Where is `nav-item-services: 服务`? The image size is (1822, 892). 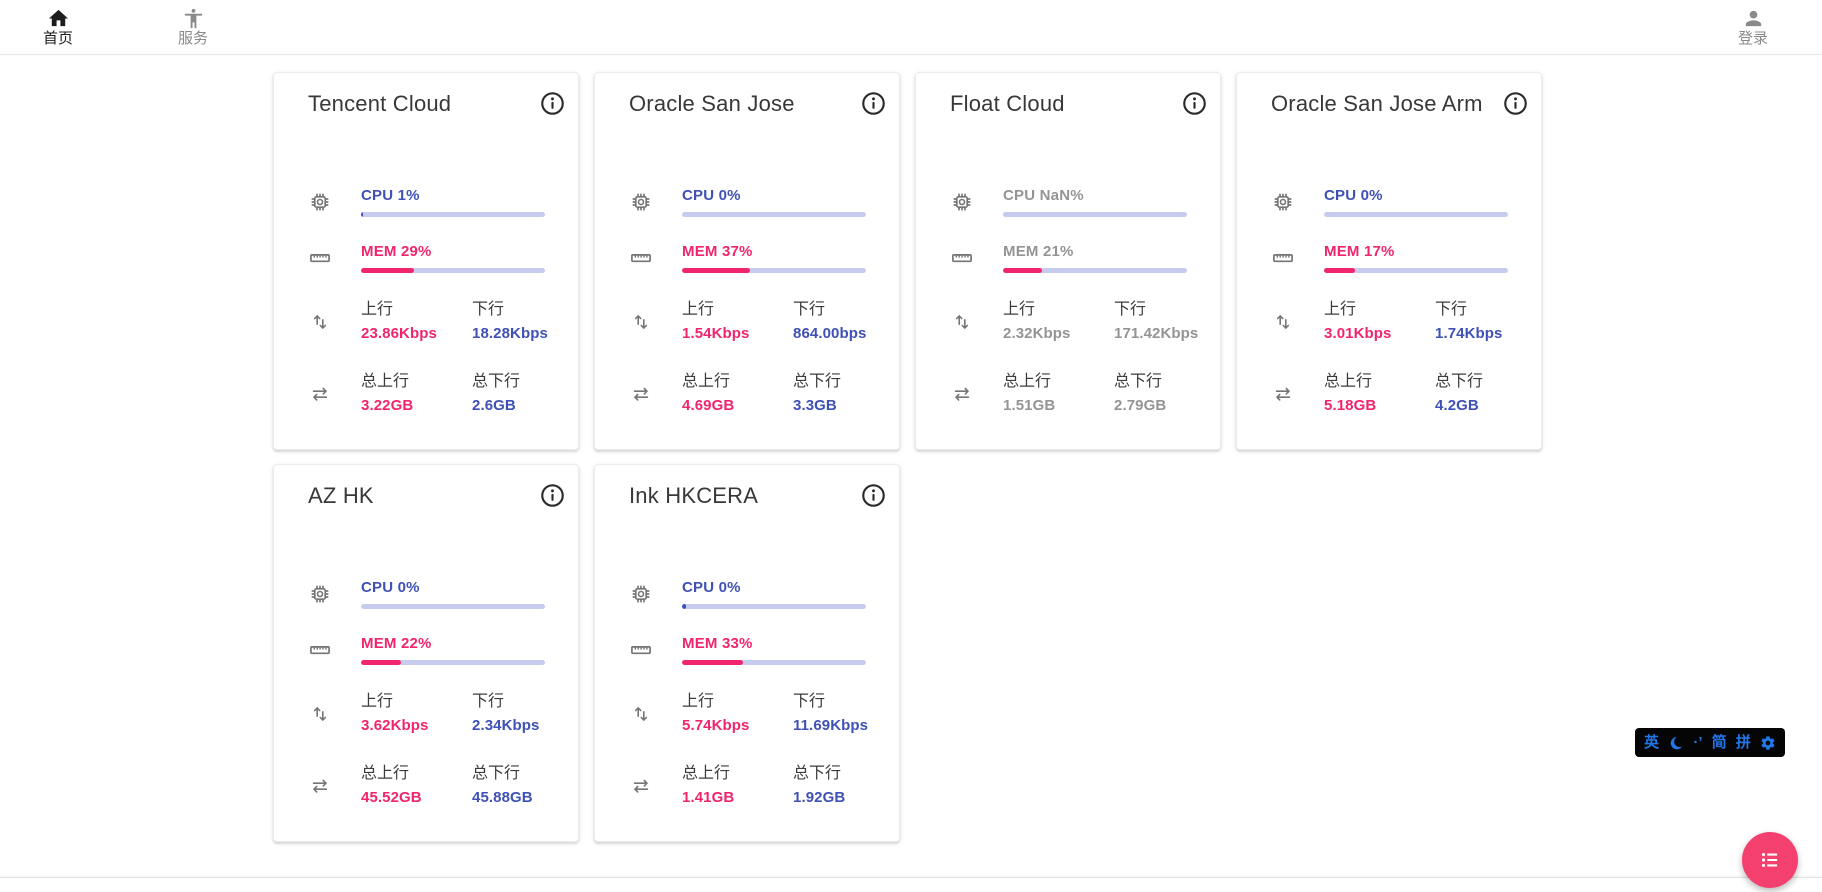 nav-item-services: 服务 is located at coordinates (193, 27).